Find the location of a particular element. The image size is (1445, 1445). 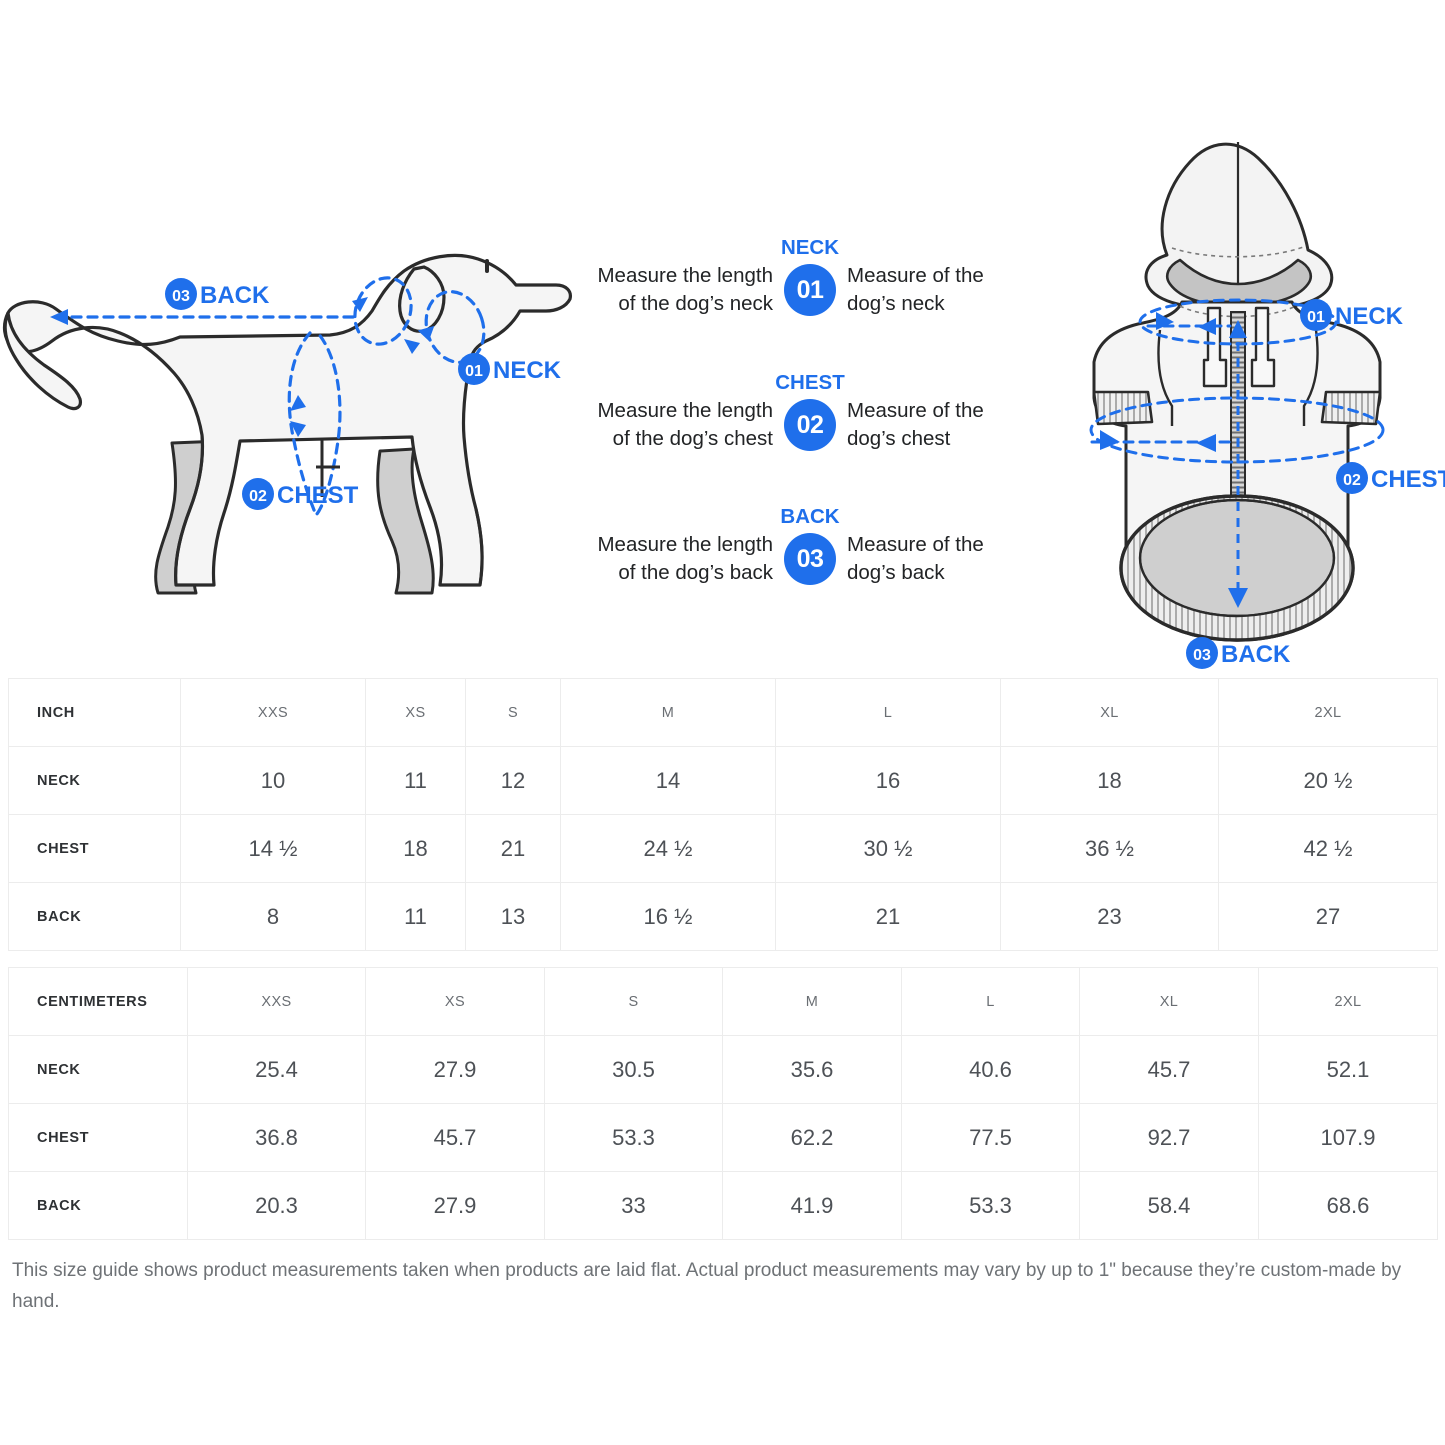

inch-row-label-chest: CHEST is located at coordinates (94, 848).